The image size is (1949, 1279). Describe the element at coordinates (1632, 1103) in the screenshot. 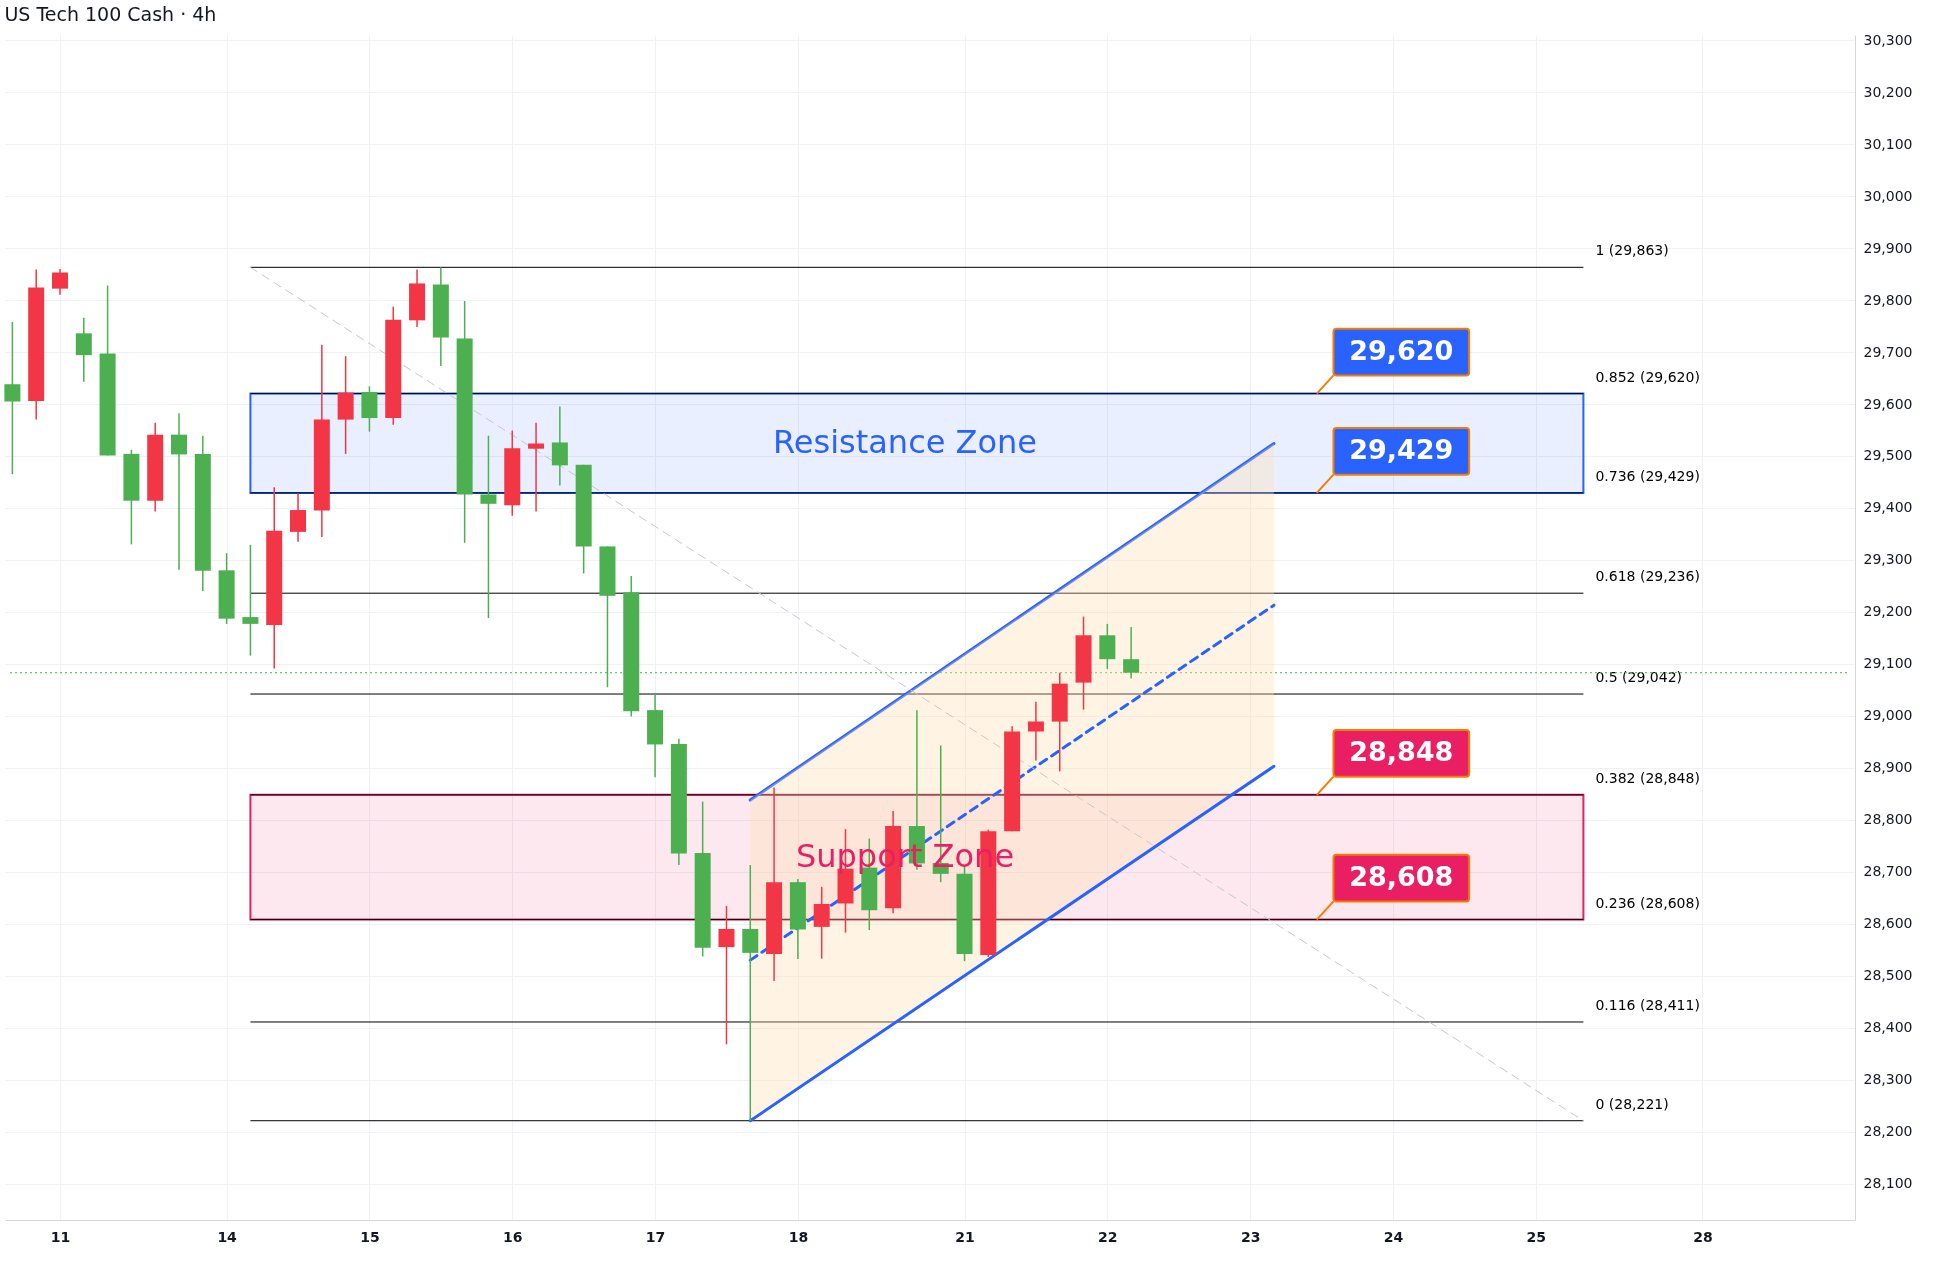

I see `ref-line-label: 0 (28,221)` at that location.